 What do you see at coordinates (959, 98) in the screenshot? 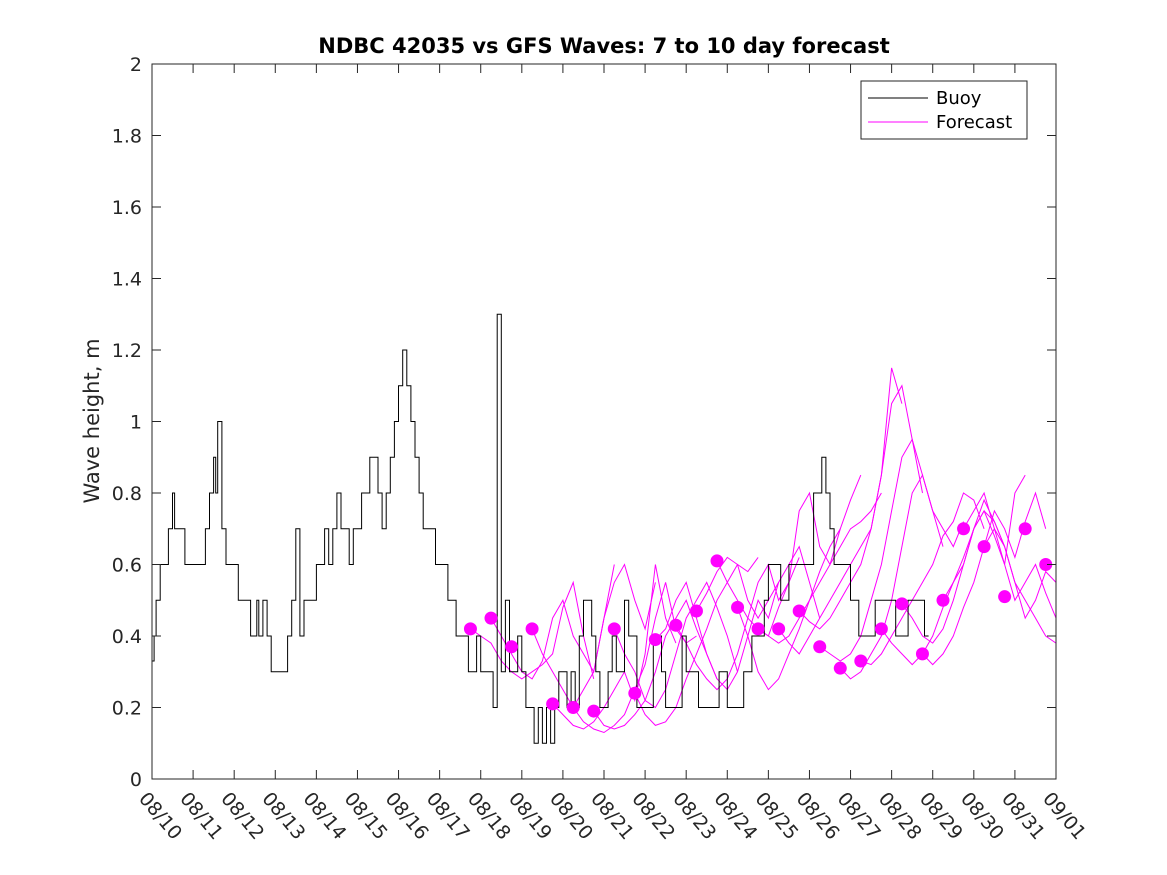
I see `legend-buoy-label: Buoy` at bounding box center [959, 98].